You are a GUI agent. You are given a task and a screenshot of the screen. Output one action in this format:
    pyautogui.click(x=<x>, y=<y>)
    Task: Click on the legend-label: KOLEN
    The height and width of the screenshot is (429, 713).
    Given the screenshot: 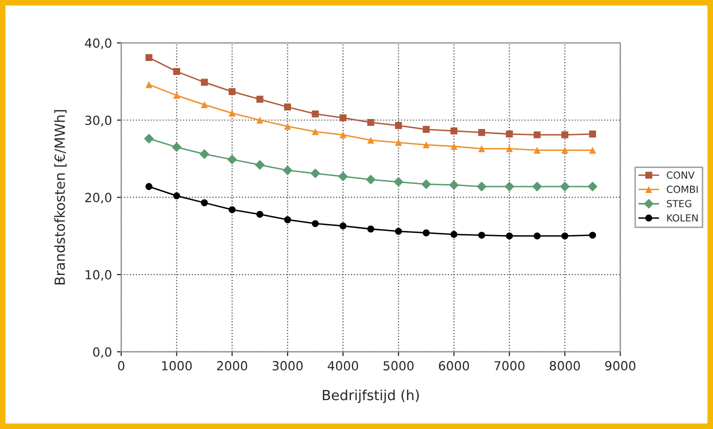 What is the action you would take?
    pyautogui.click(x=682, y=218)
    